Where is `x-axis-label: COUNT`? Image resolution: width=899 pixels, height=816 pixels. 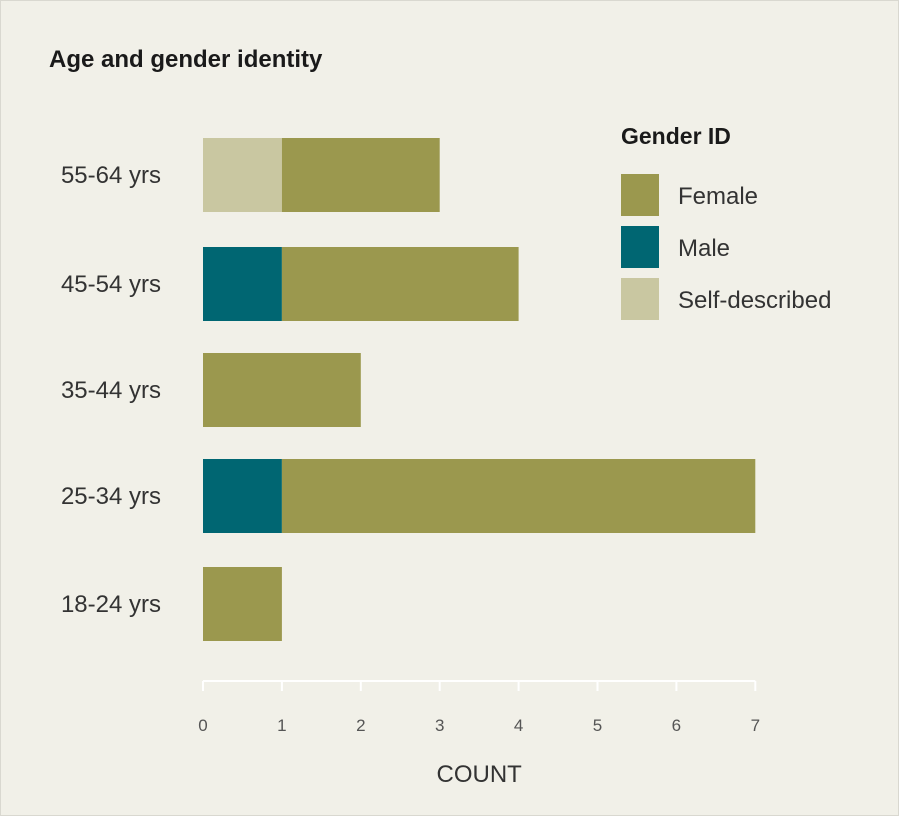
x-axis-label: COUNT is located at coordinates (479, 774).